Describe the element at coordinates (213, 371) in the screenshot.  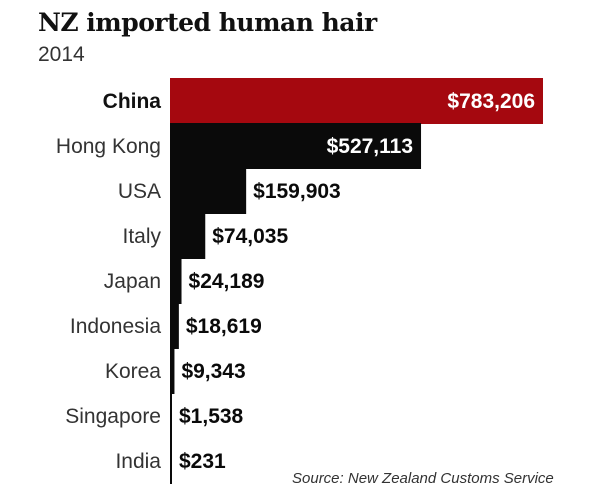
I see `value-label-korea: $9,343` at that location.